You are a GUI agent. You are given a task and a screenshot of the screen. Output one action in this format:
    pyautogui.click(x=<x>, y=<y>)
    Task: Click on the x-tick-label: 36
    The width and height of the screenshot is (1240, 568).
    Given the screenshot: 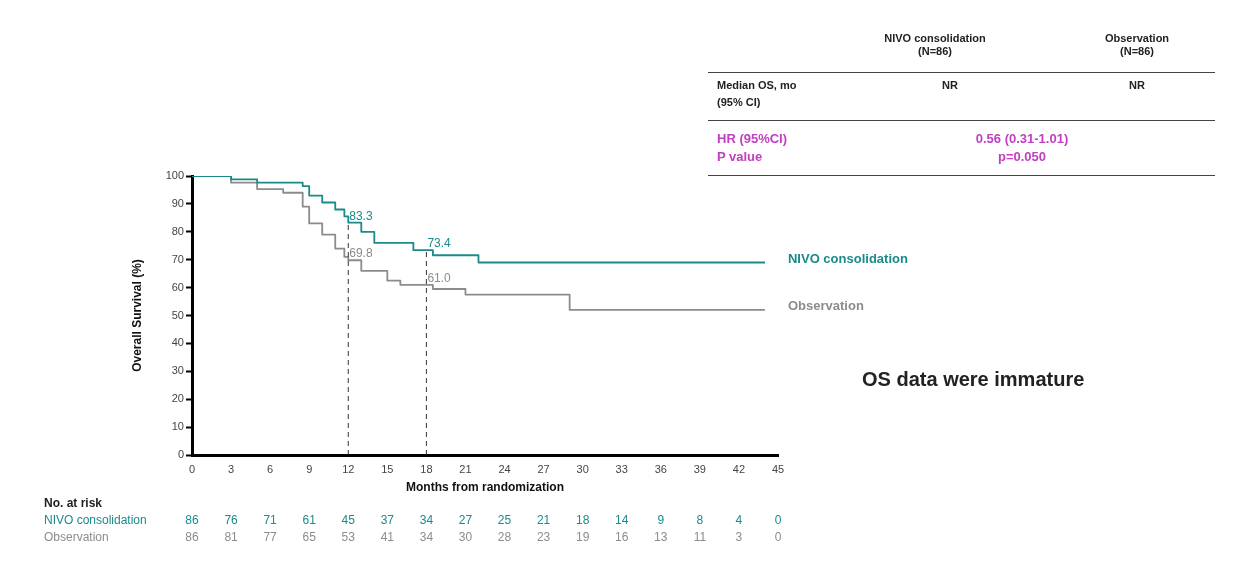 What is the action you would take?
    pyautogui.click(x=660, y=468)
    